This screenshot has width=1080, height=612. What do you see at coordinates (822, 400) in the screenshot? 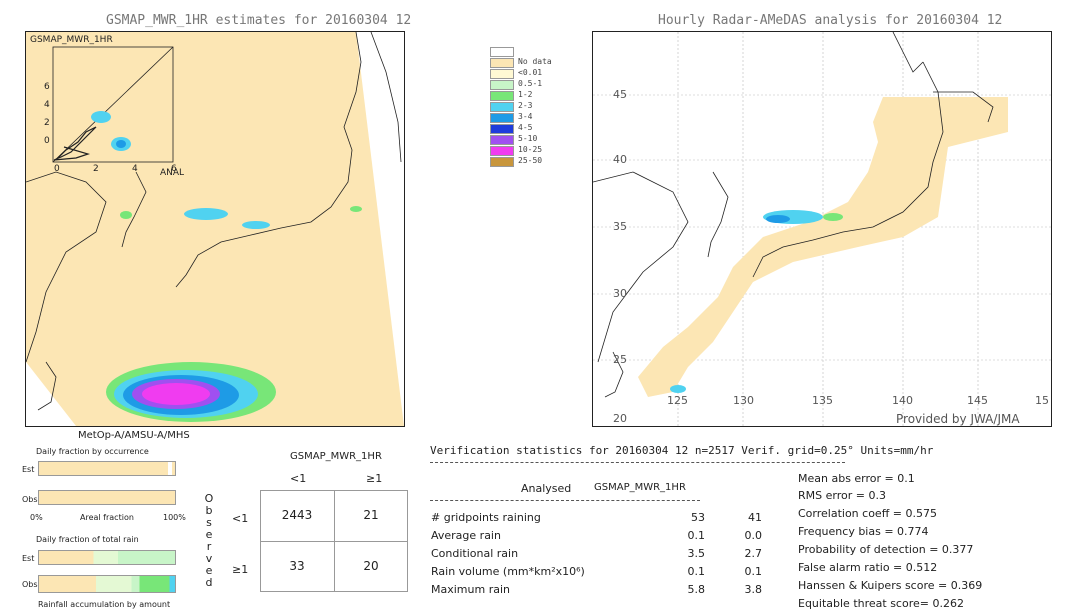
I see `lon-tick-135: 135` at bounding box center [822, 400].